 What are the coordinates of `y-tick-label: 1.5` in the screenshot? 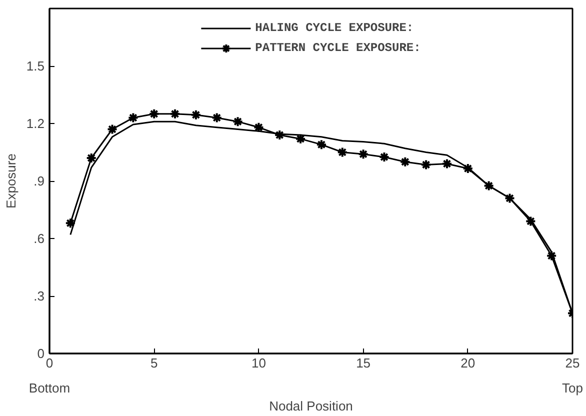 It's located at (35, 66).